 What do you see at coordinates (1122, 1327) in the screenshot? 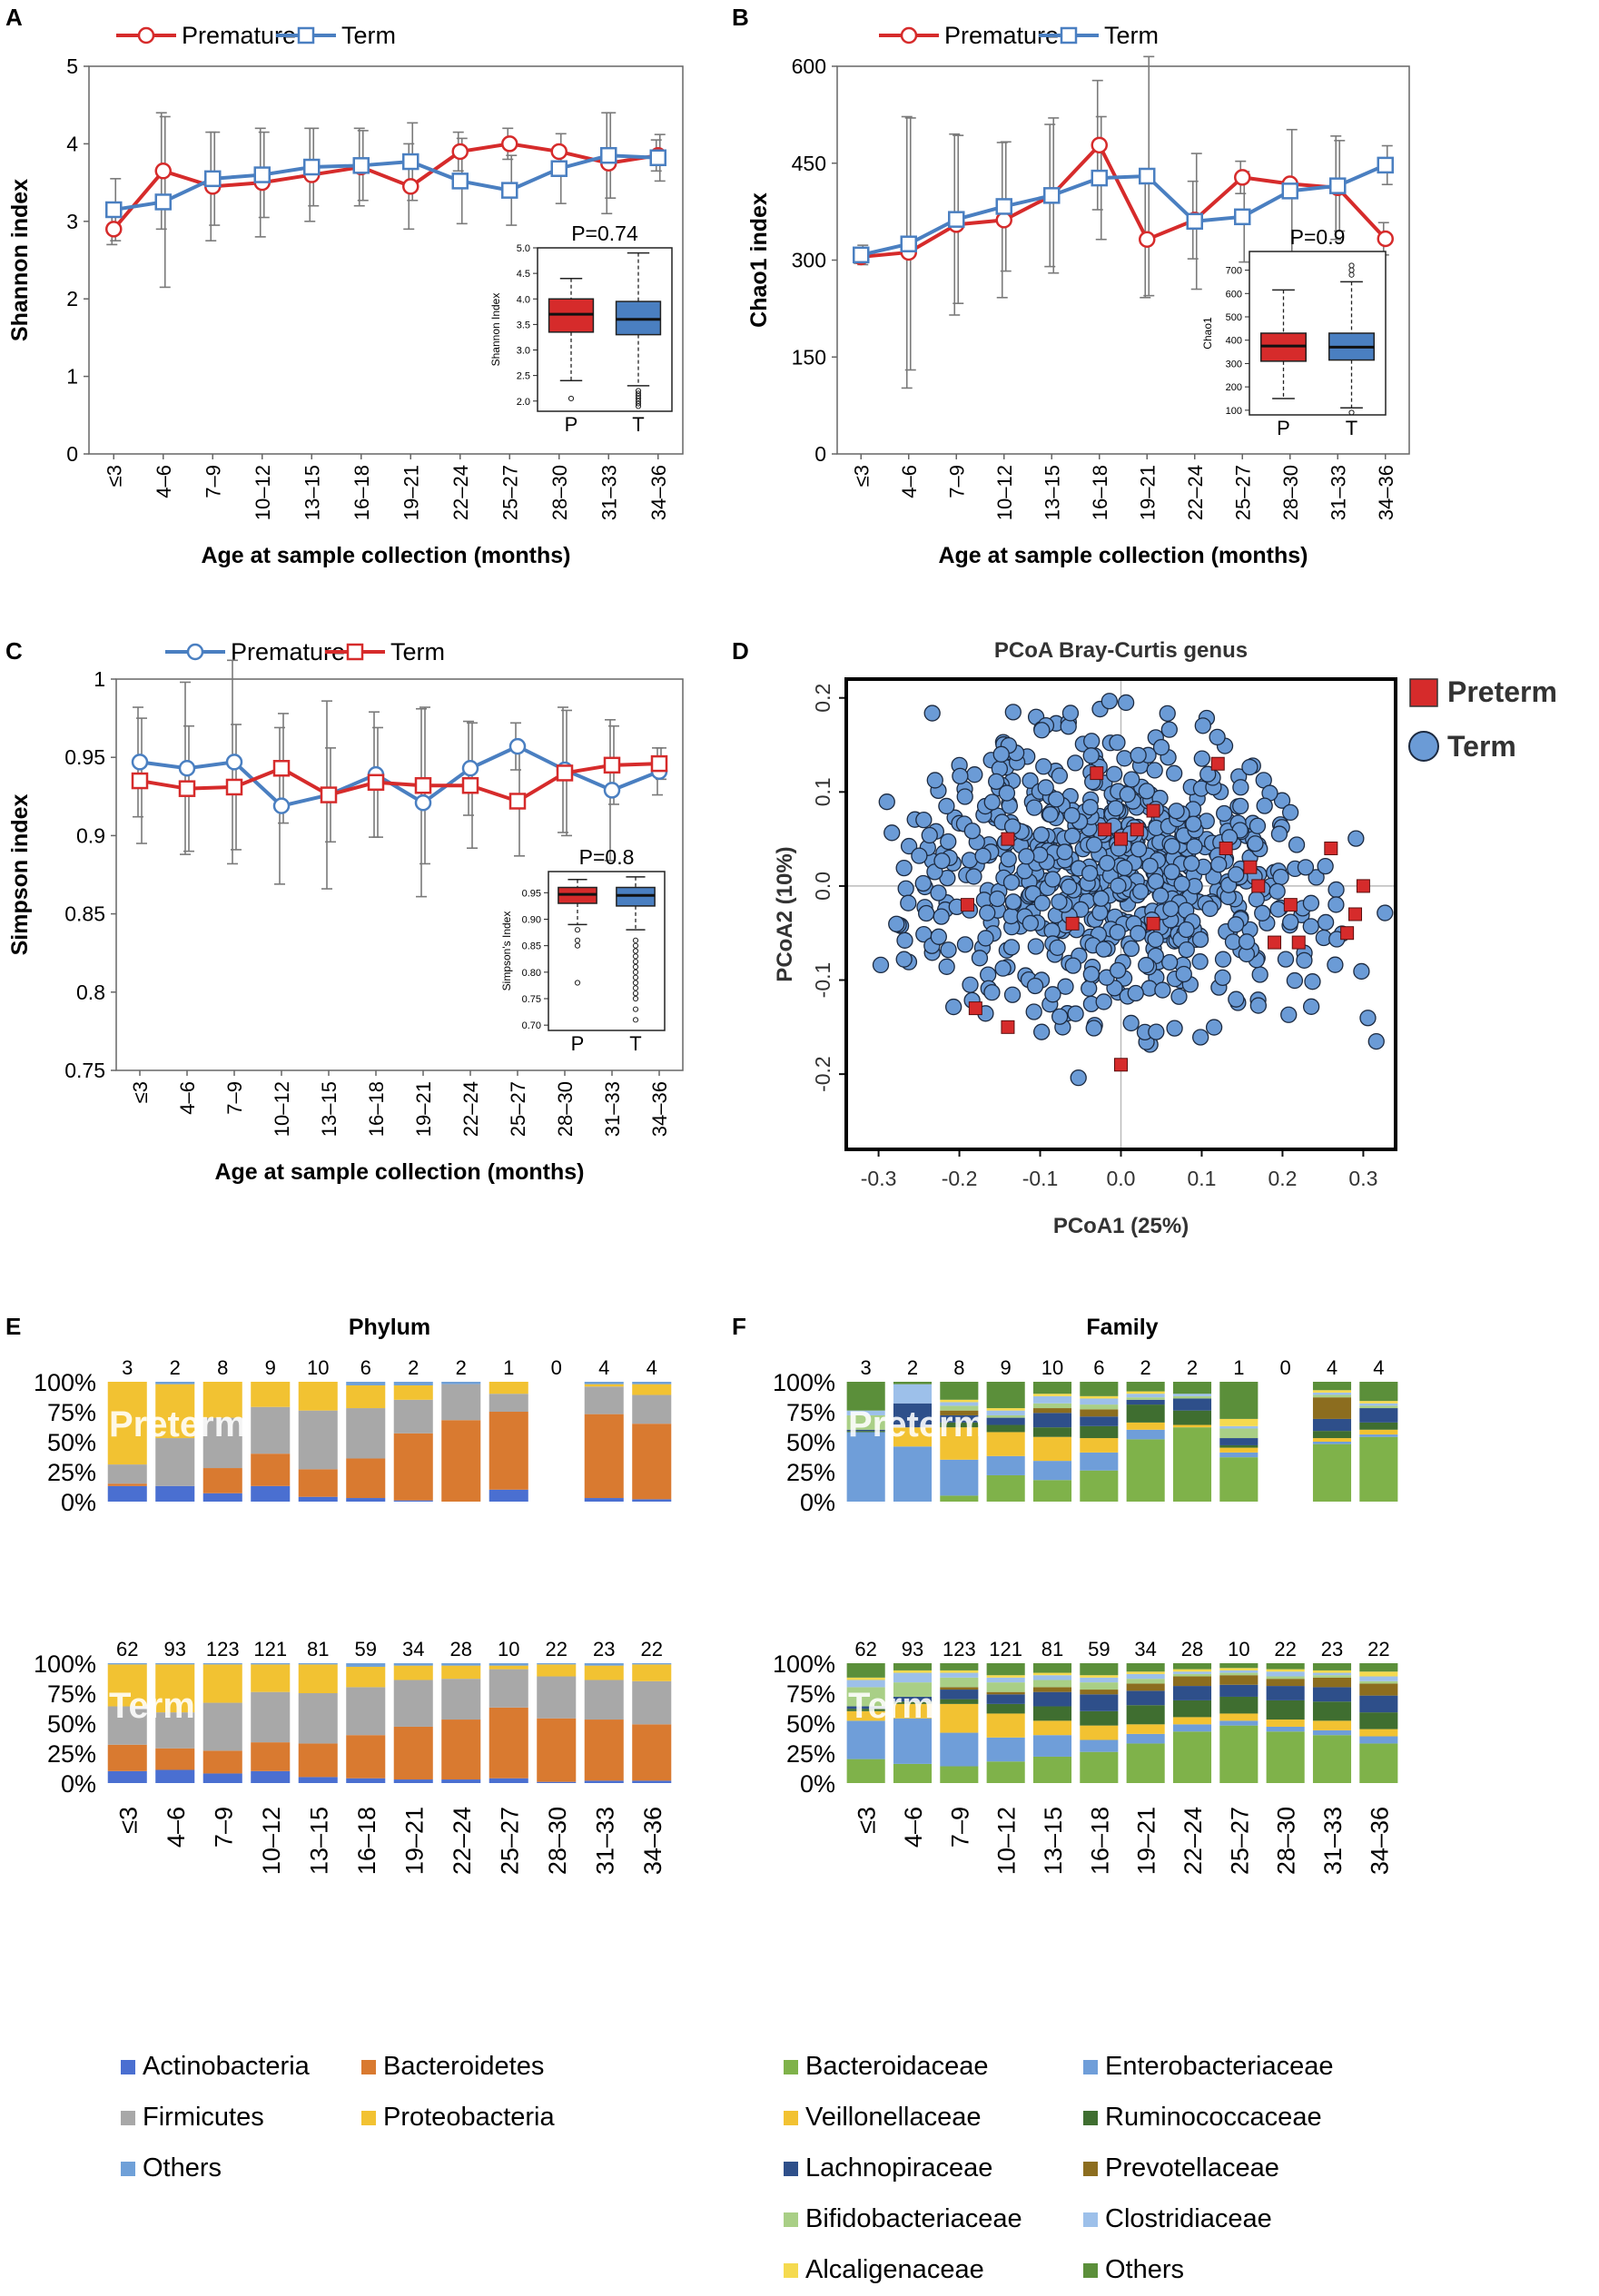
I see `chart-title: Family` at bounding box center [1122, 1327].